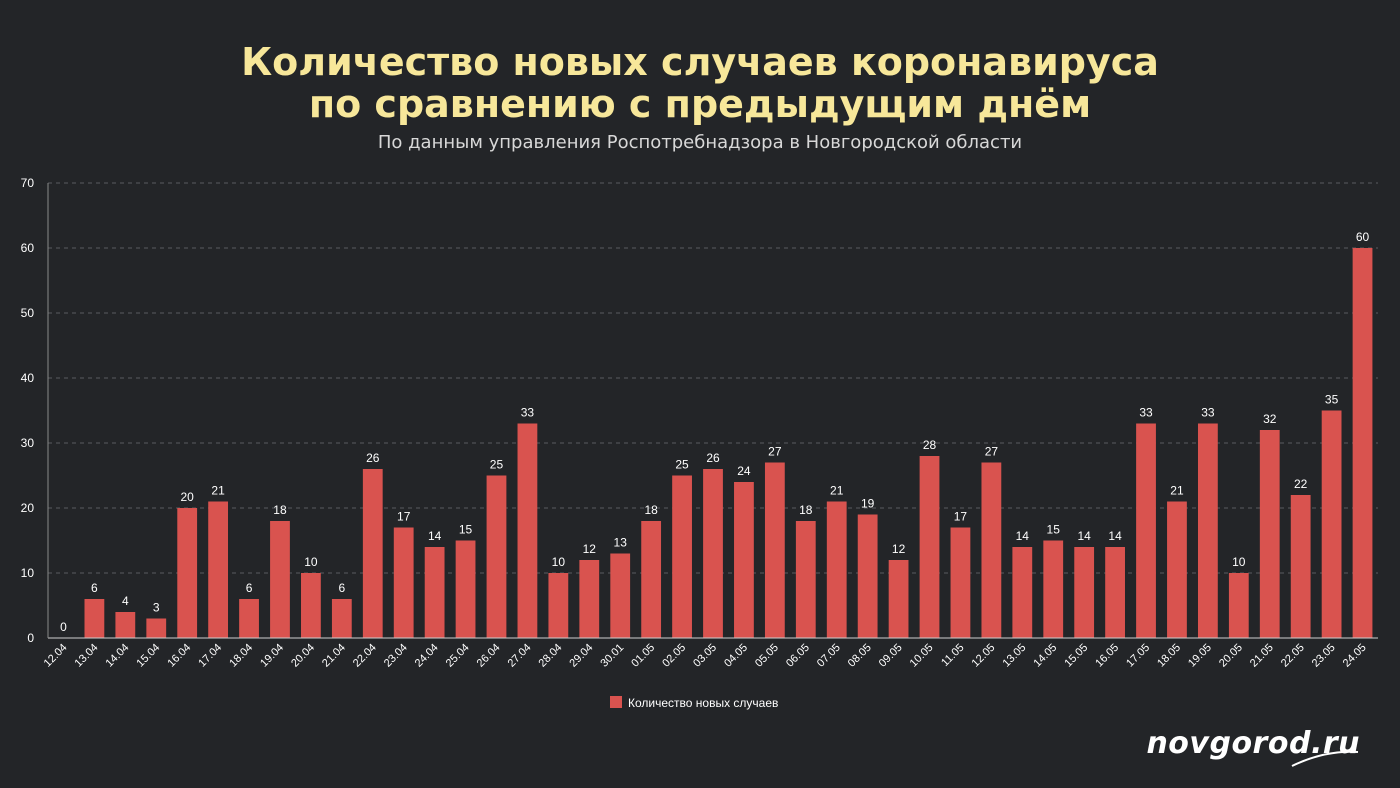 Image resolution: width=1400 pixels, height=788 pixels. I want to click on x-tick-label: 21.05, so click(1262, 656).